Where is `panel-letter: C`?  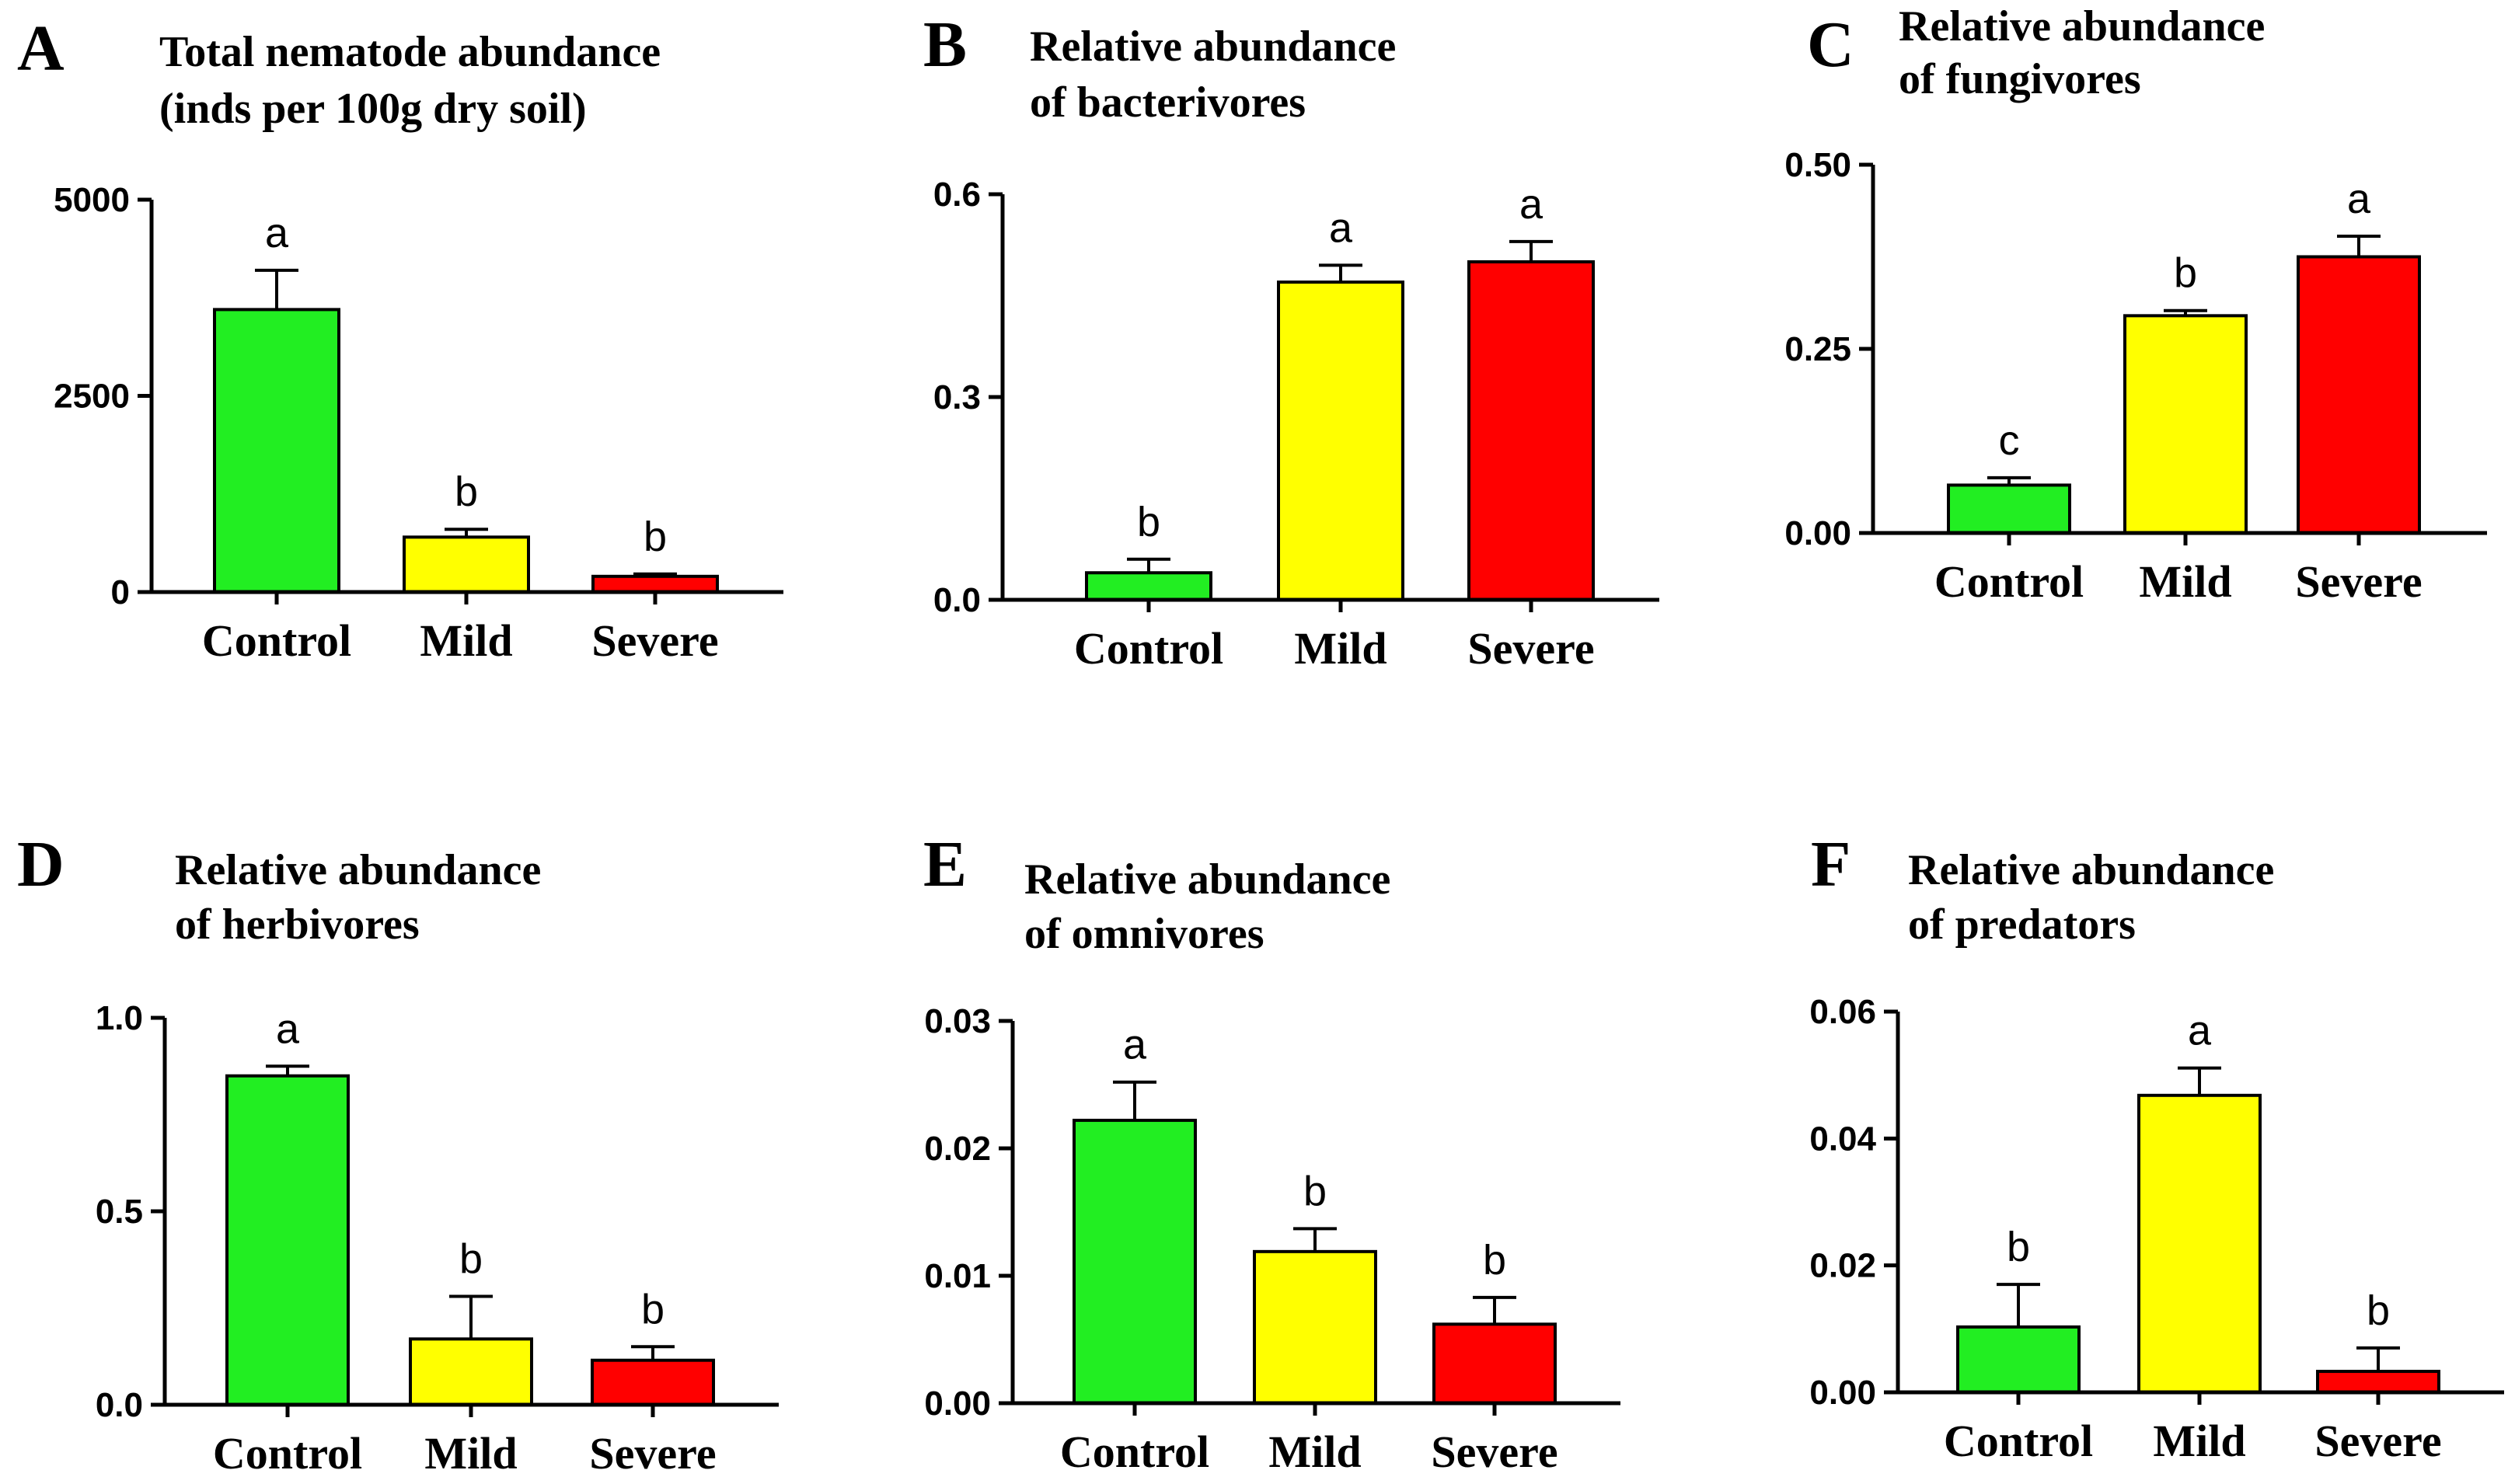 panel-letter: C is located at coordinates (1830, 45).